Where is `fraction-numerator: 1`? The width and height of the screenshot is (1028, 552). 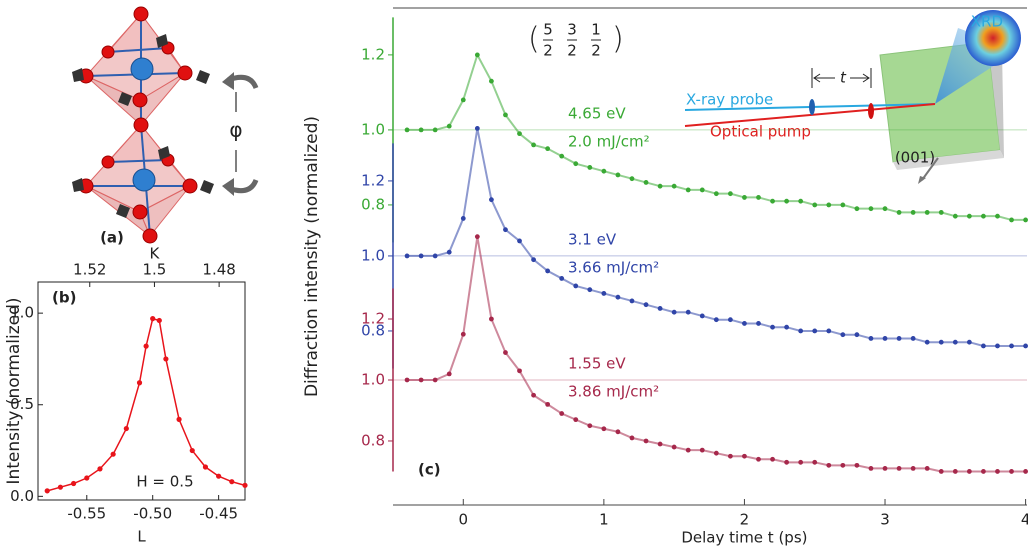
fraction-numerator: 1 is located at coordinates (596, 30).